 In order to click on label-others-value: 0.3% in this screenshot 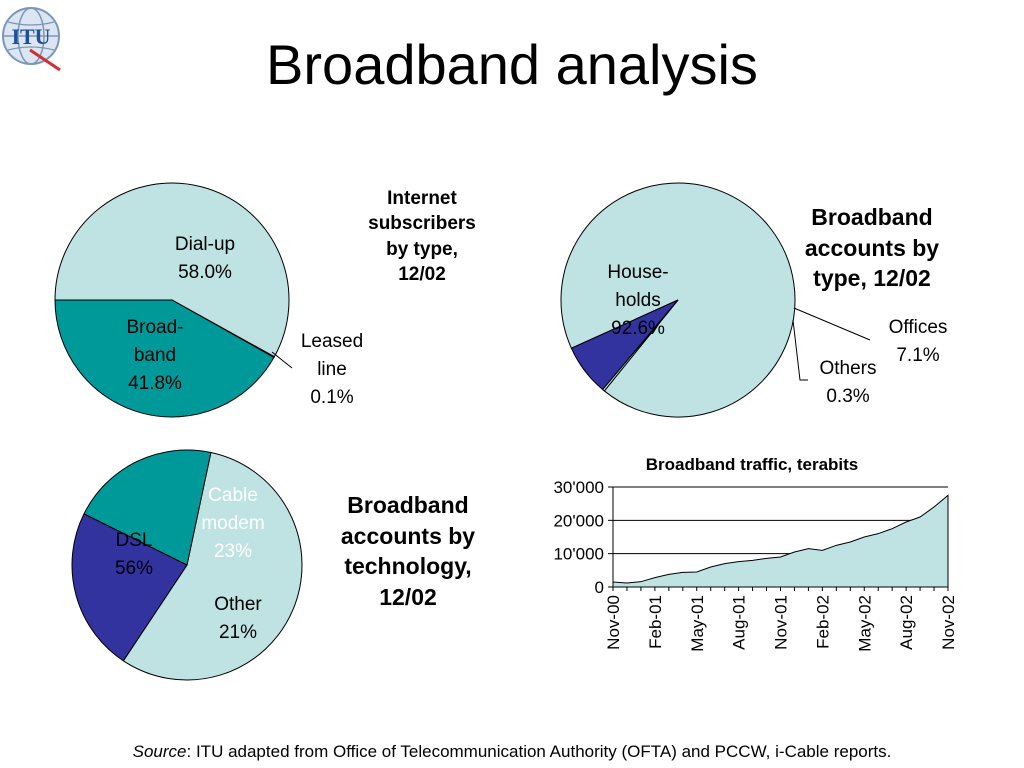, I will do `click(847, 396)`.